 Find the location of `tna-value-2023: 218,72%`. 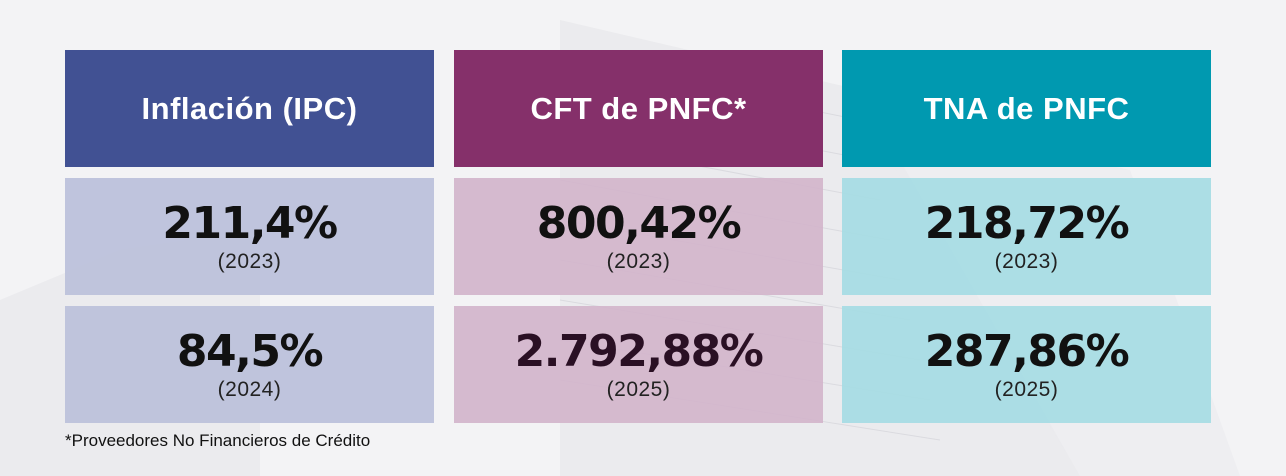

tna-value-2023: 218,72% is located at coordinates (1027, 223).